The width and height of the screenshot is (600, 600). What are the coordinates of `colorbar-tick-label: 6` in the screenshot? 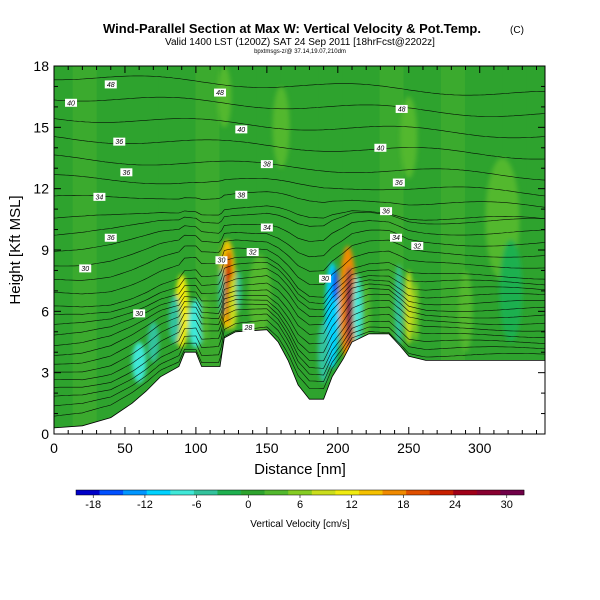 It's located at (300, 505).